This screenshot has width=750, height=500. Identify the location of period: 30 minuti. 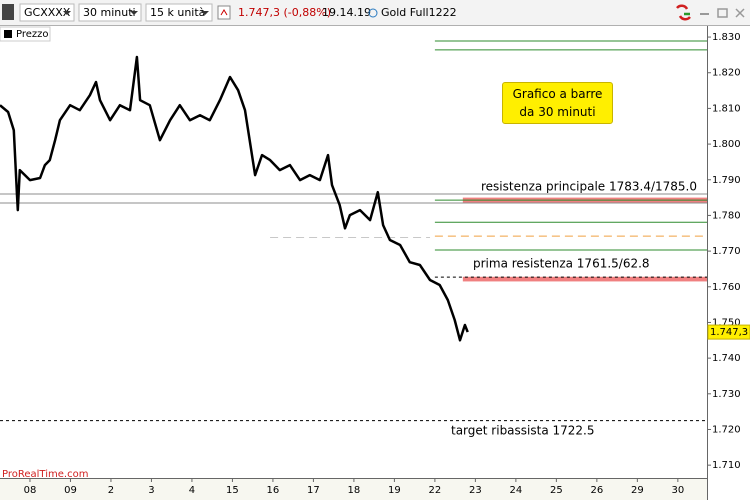
(109, 12).